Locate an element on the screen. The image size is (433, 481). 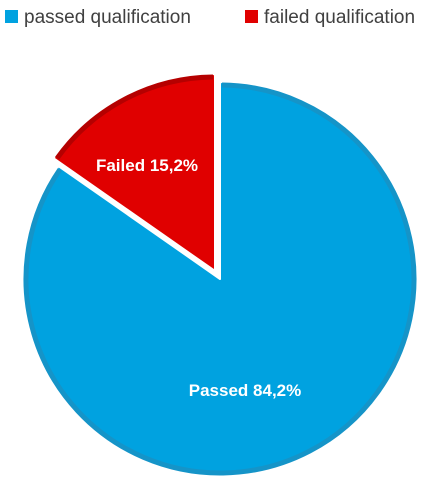
legend-item-failed: failed qualification is located at coordinates (330, 17).